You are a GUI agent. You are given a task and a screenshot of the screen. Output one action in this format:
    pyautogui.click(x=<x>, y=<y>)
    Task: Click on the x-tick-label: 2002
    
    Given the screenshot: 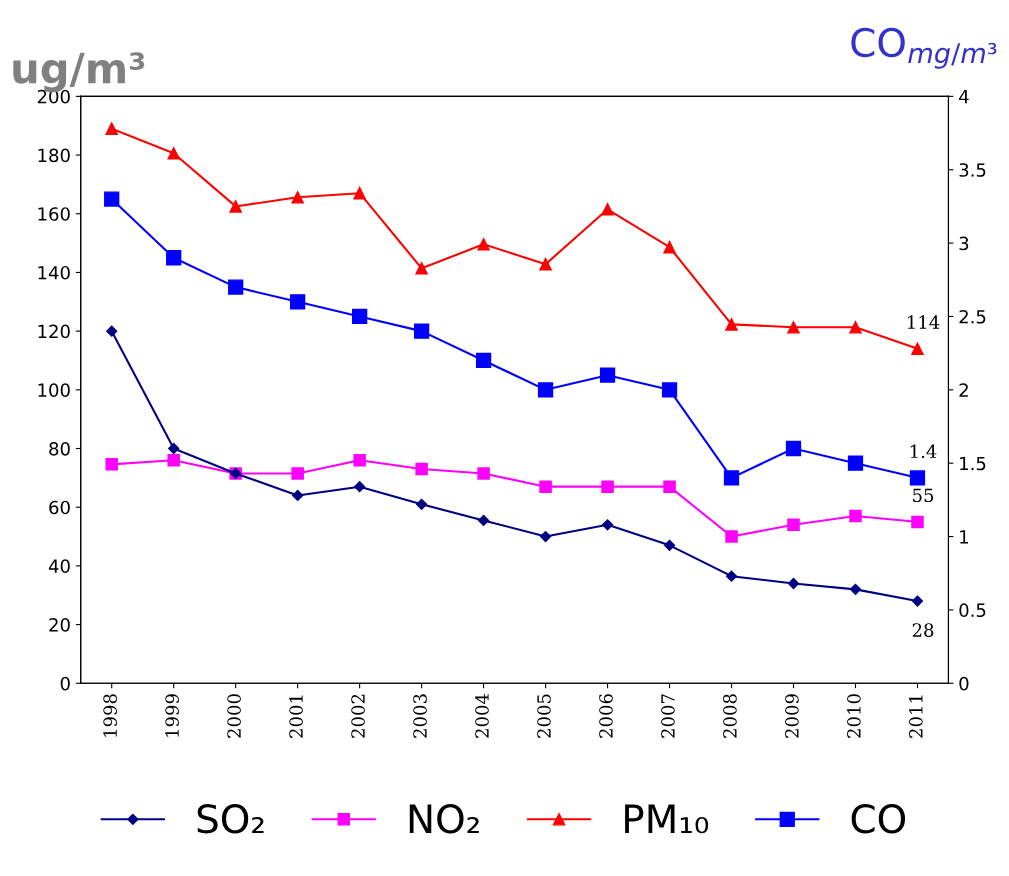 What is the action you would take?
    pyautogui.click(x=358, y=716)
    